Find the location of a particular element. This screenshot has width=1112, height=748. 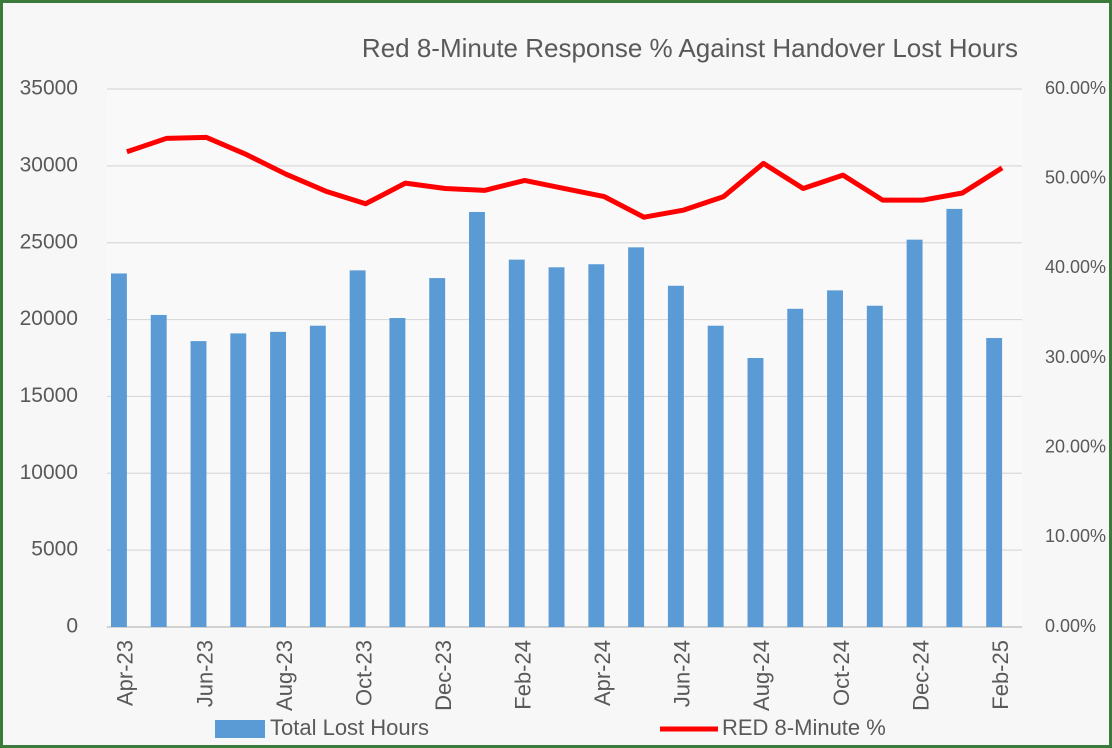

line-series is located at coordinates (565, 177).